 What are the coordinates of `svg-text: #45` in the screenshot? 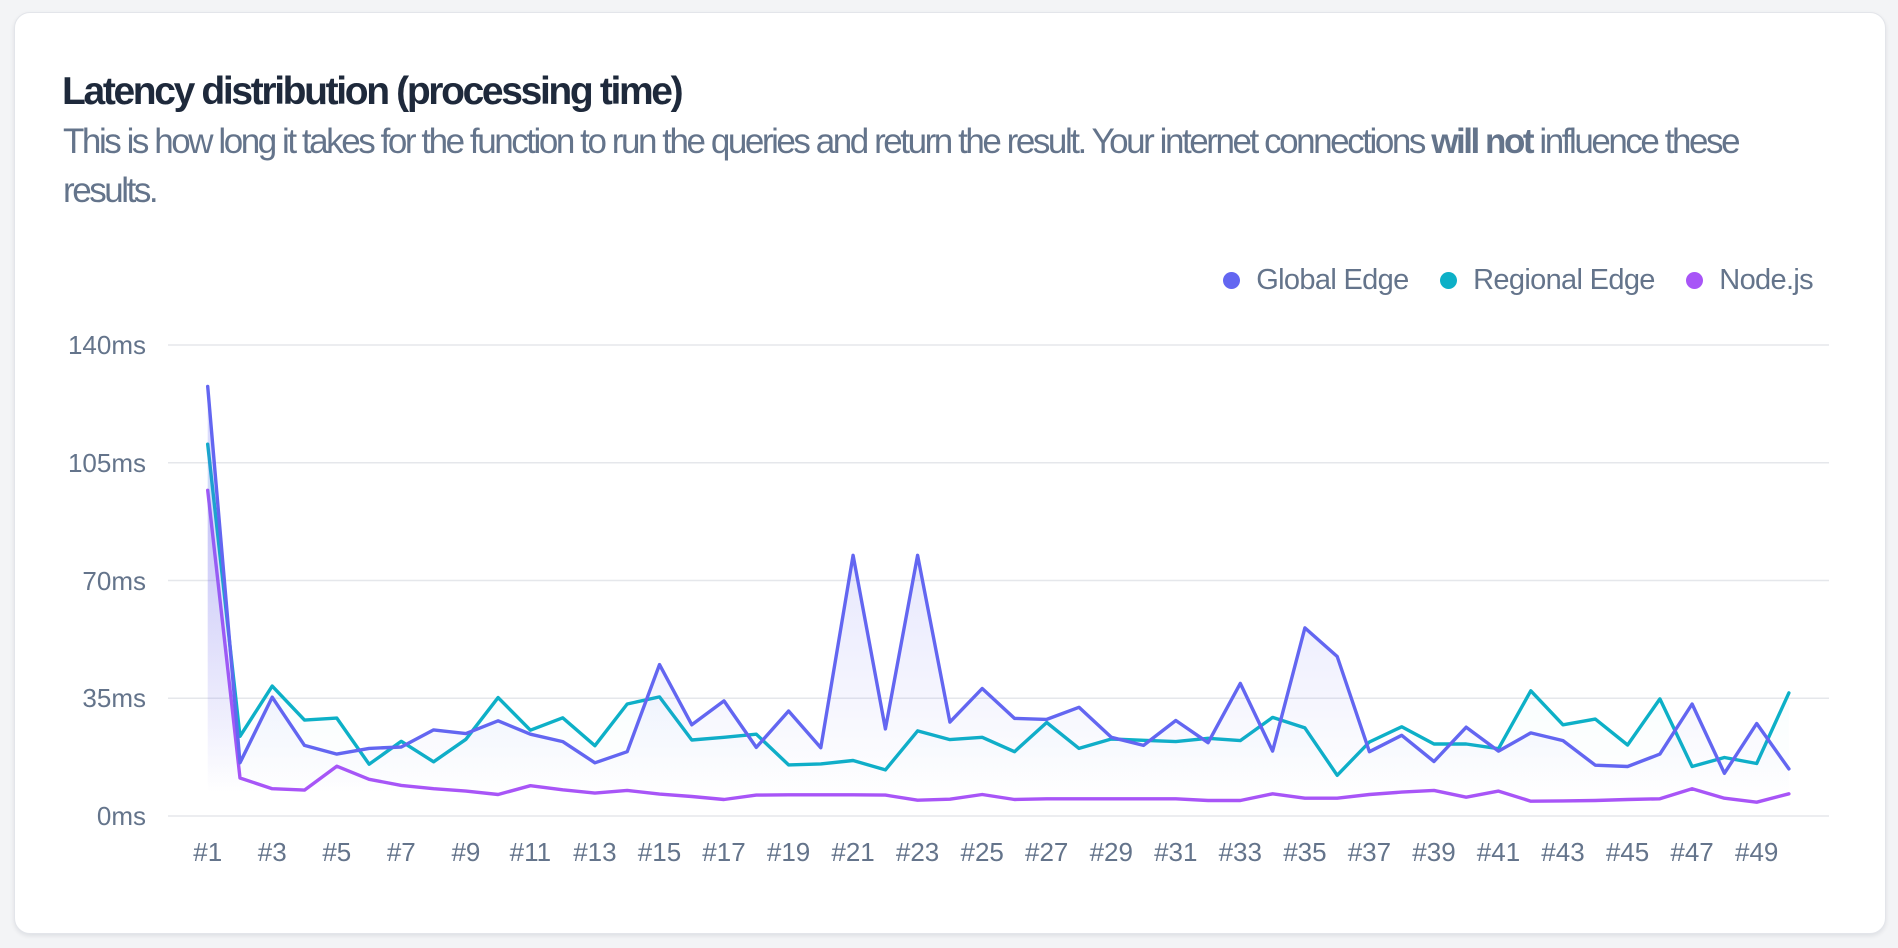 It's located at (1627, 852).